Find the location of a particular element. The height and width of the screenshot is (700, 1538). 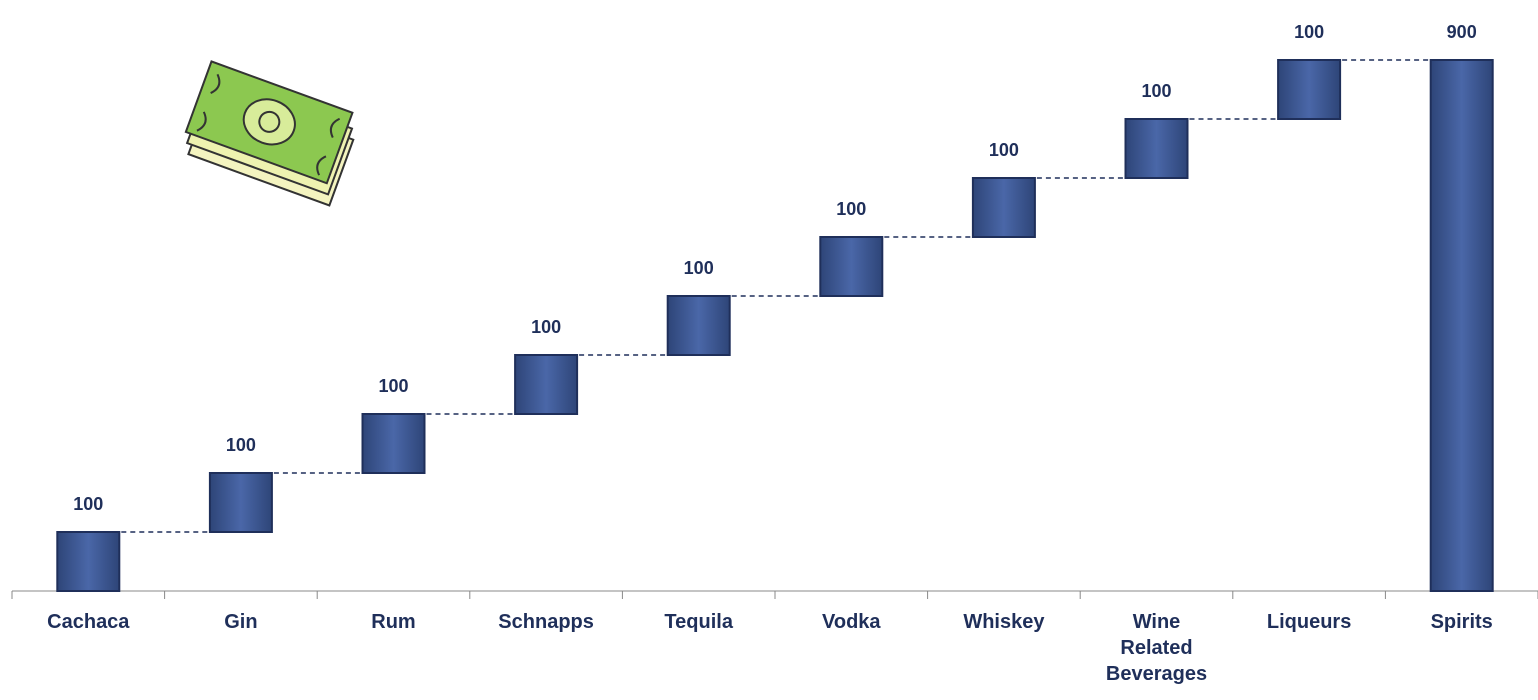

x-tick-label: Tequila is located at coordinates (698, 622).